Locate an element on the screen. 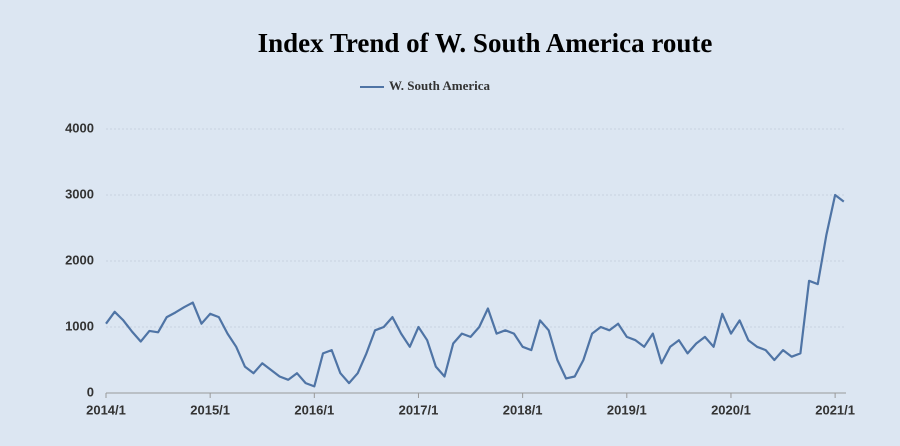 This screenshot has height=446, width=900. y-tick-label: 4000 is located at coordinates (79, 127).